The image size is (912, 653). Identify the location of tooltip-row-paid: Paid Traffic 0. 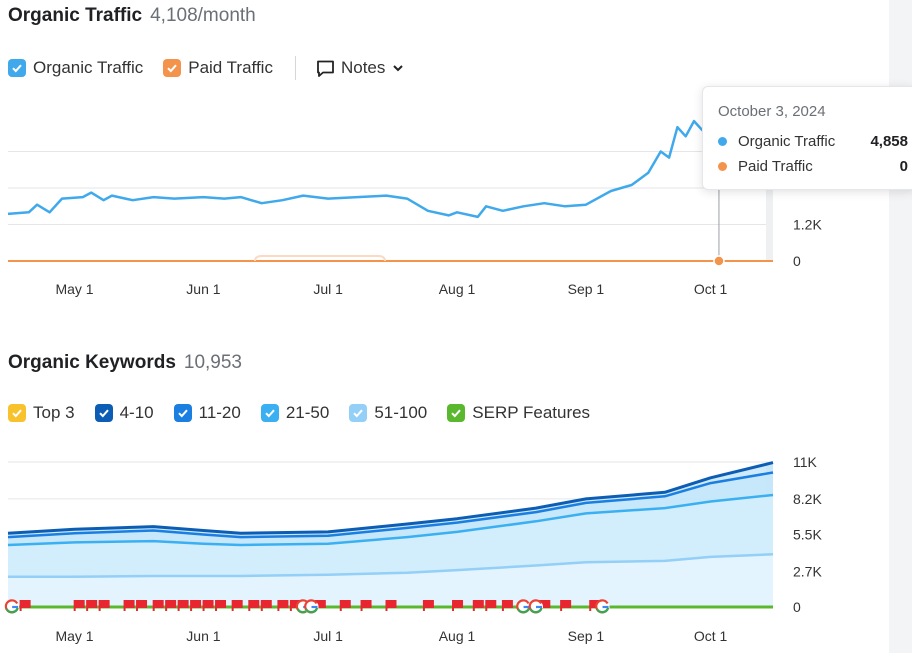
(813, 166).